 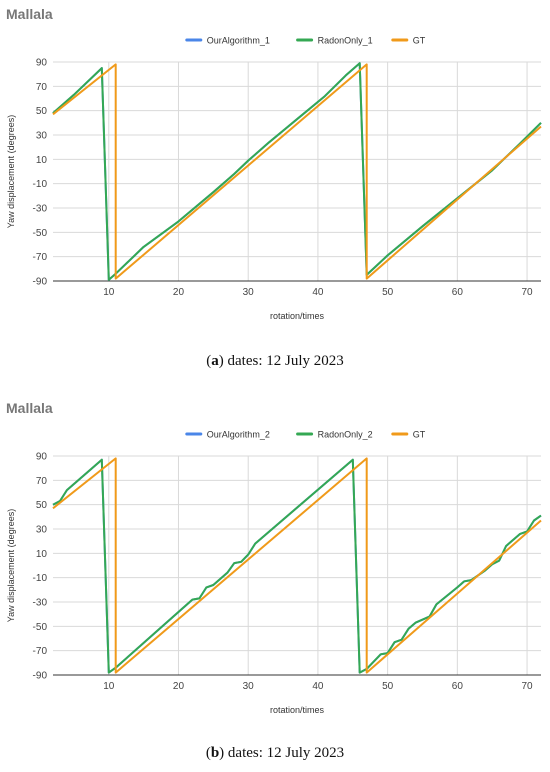 What do you see at coordinates (238, 41) in the screenshot?
I see `legend-label: OurAlgorithm_1` at bounding box center [238, 41].